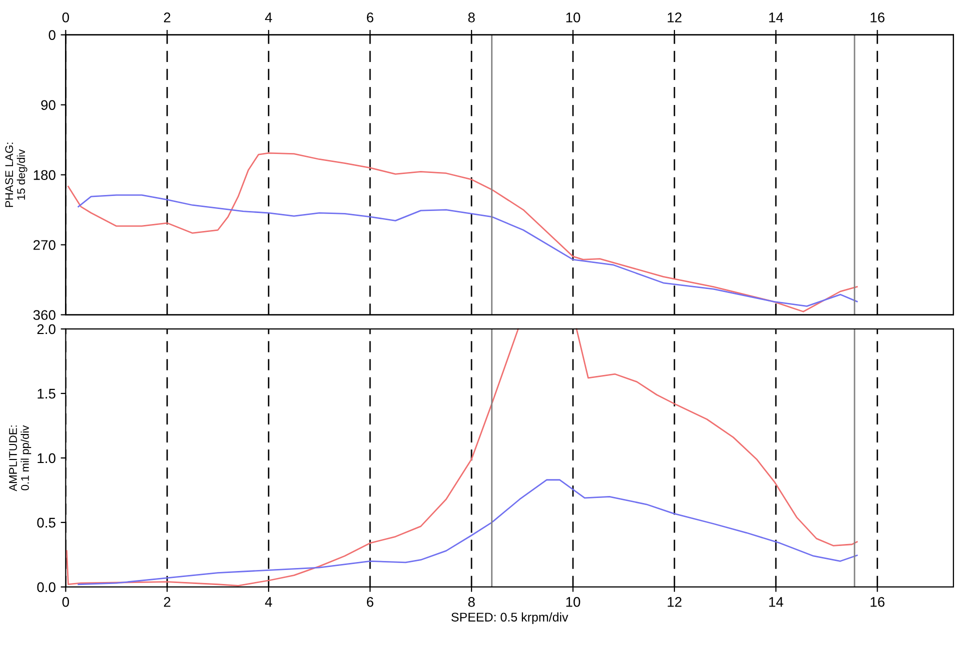 Image resolution: width=966 pixels, height=645 pixels. Describe the element at coordinates (47, 393) in the screenshot. I see `y-tick-label: 1.5` at that location.